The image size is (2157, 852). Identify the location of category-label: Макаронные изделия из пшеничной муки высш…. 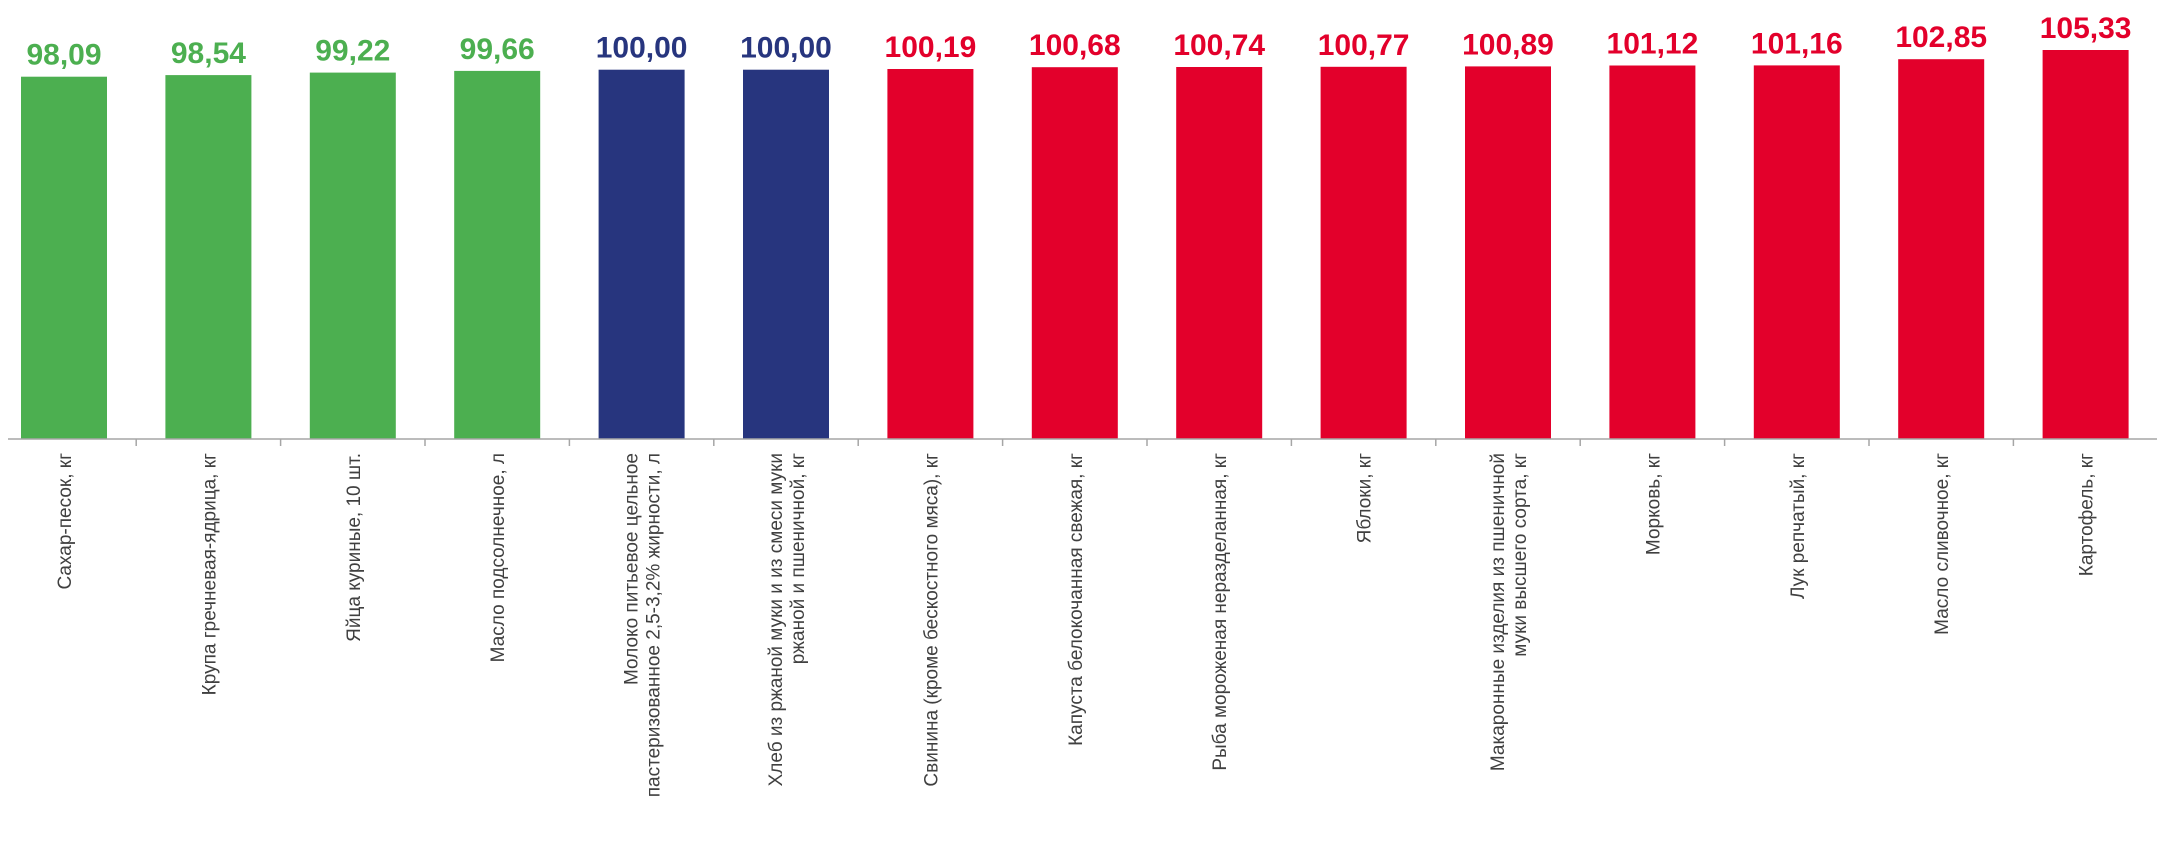
(1509, 612).